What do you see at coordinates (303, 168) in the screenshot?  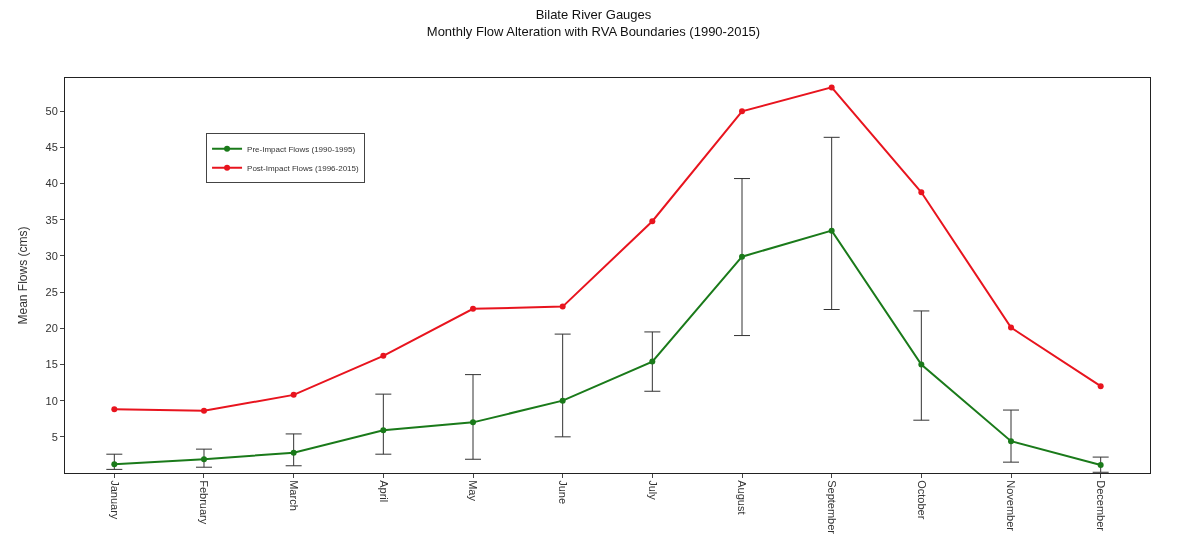 I see `legend-label: Post-Impact Flows (1996-2015)` at bounding box center [303, 168].